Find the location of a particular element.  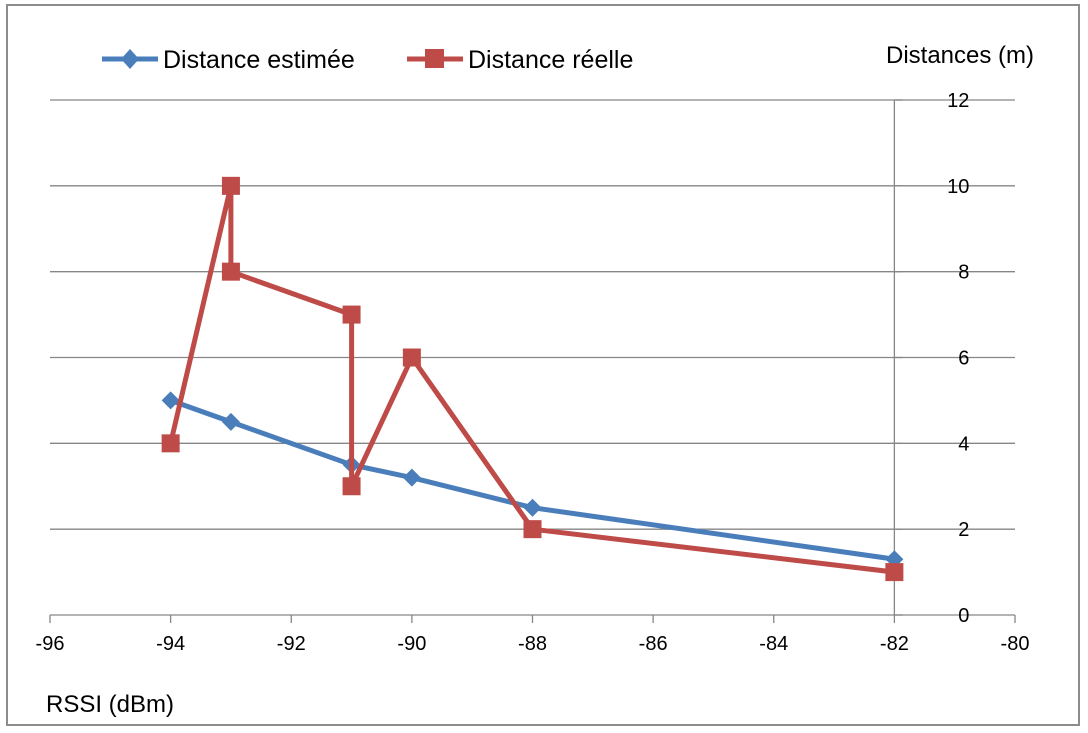

x-tick-label-7: -82 is located at coordinates (894, 644).